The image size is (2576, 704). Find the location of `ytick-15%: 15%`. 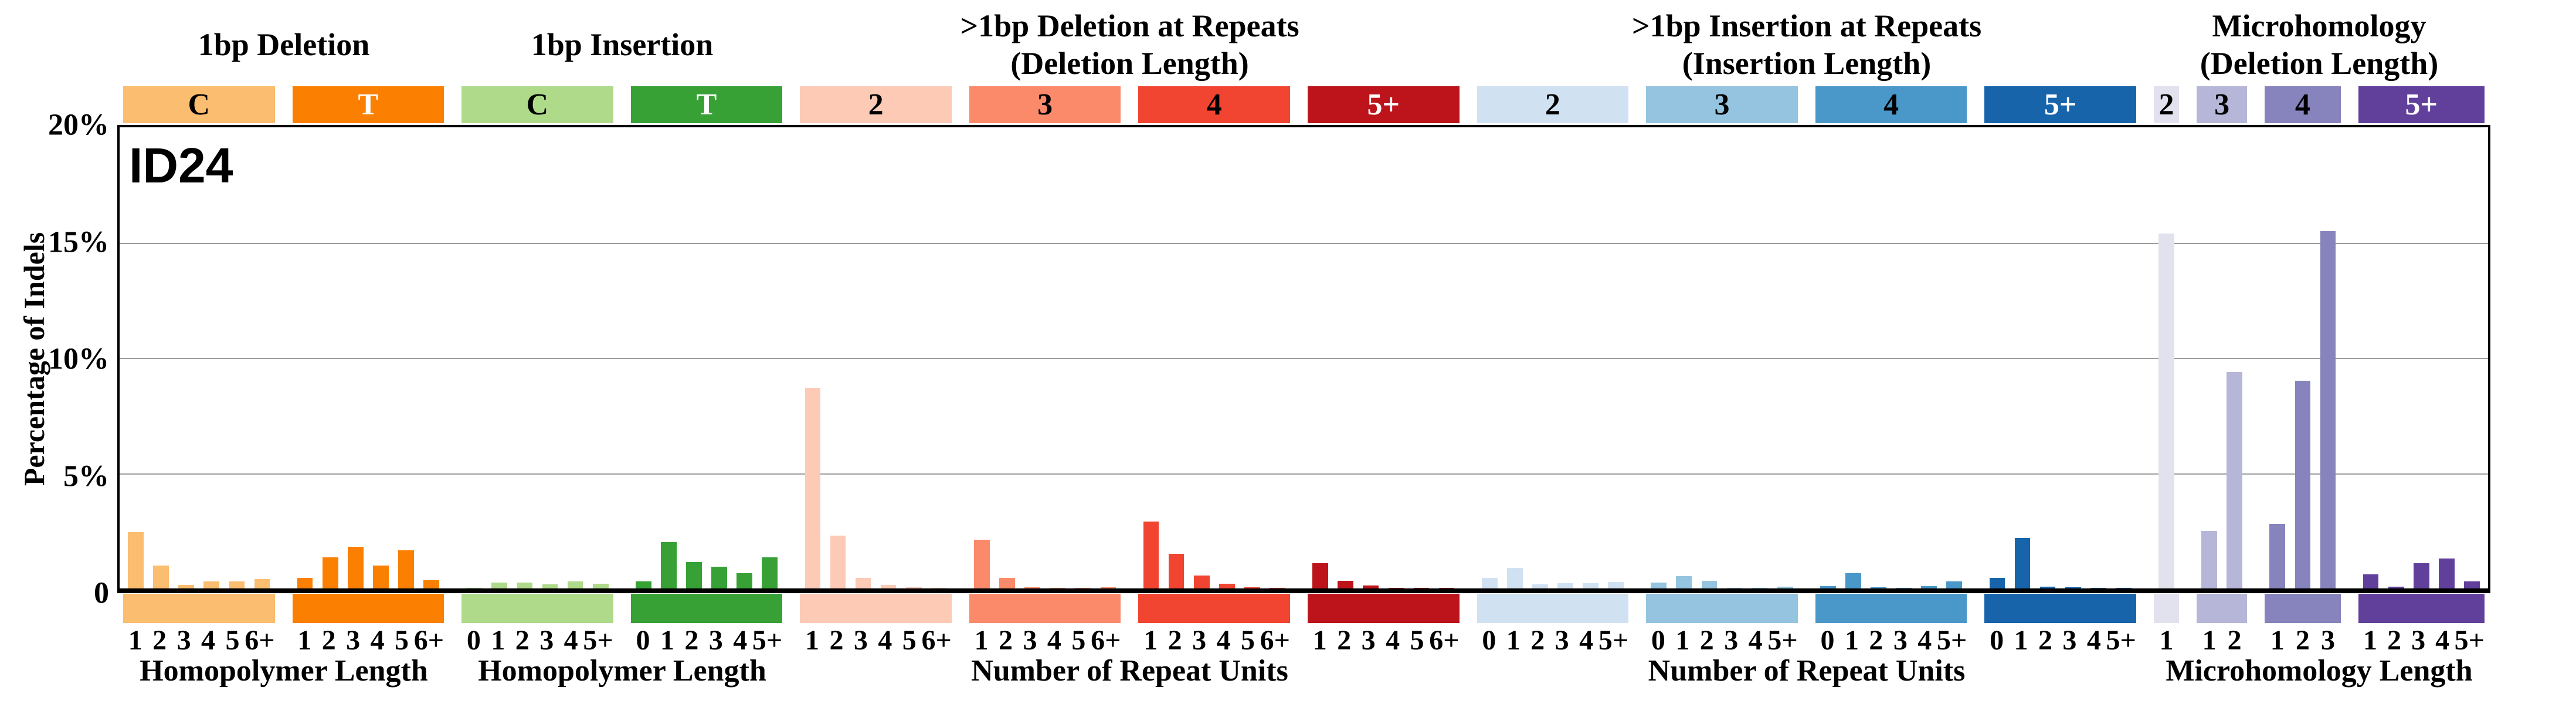

ytick-15%: 15% is located at coordinates (78, 242).